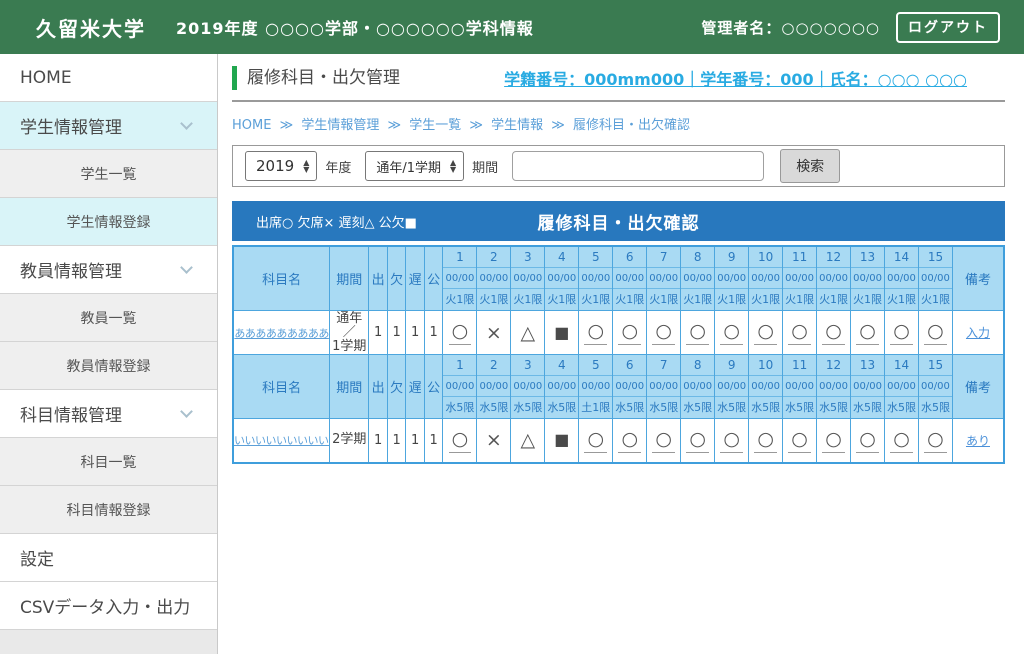 The width and height of the screenshot is (1024, 654). I want to click on column-header-session: 9 00/00 水5限, so click(732, 386).